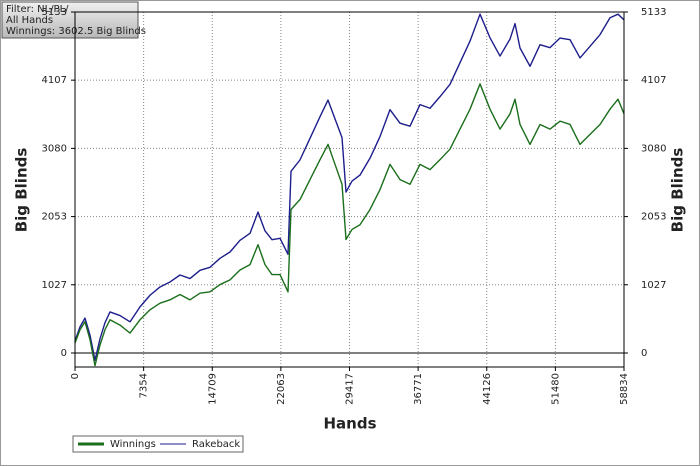 This screenshot has height=466, width=700. What do you see at coordinates (644, 353) in the screenshot?
I see `y2-tick-label: 0` at bounding box center [644, 353].